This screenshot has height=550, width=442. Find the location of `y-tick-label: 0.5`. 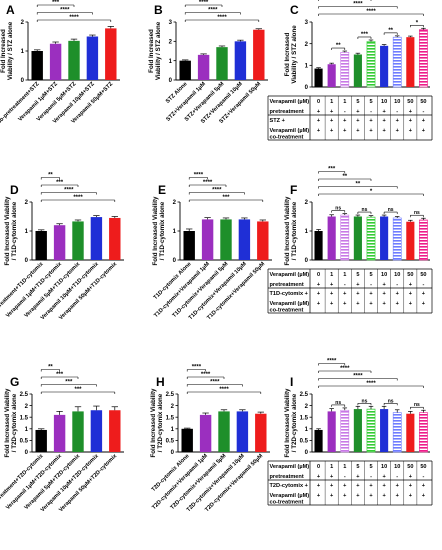

y-tick-label: 0.5 is located at coordinates (304, 442).